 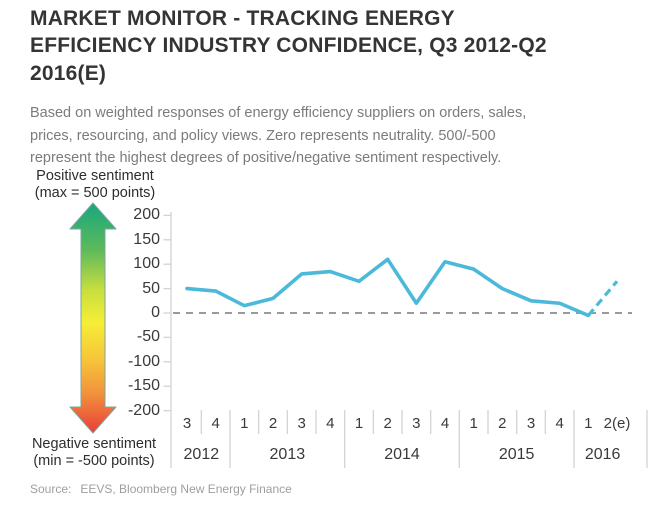 What do you see at coordinates (603, 298) in the screenshot?
I see `confidence-index-line-estimated` at bounding box center [603, 298].